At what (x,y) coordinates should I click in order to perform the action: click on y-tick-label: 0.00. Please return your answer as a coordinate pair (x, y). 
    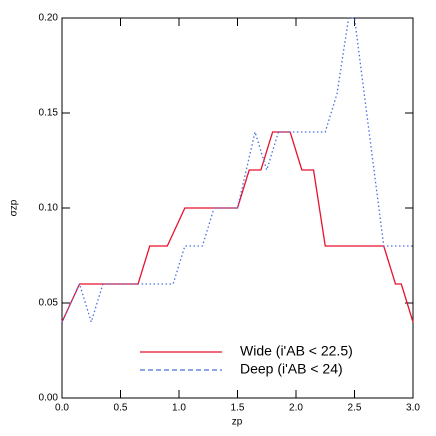
    Looking at the image, I should click on (49, 398).